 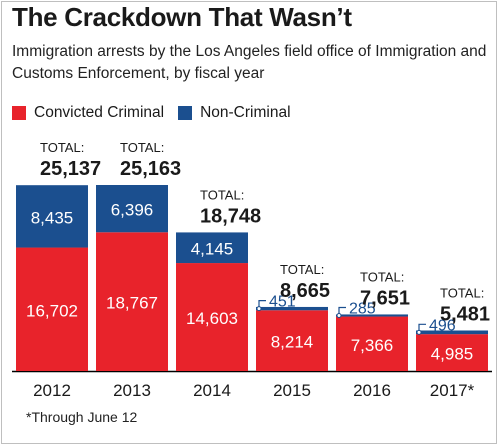 I want to click on bar-convicted-criminal-2012, so click(x=52, y=309).